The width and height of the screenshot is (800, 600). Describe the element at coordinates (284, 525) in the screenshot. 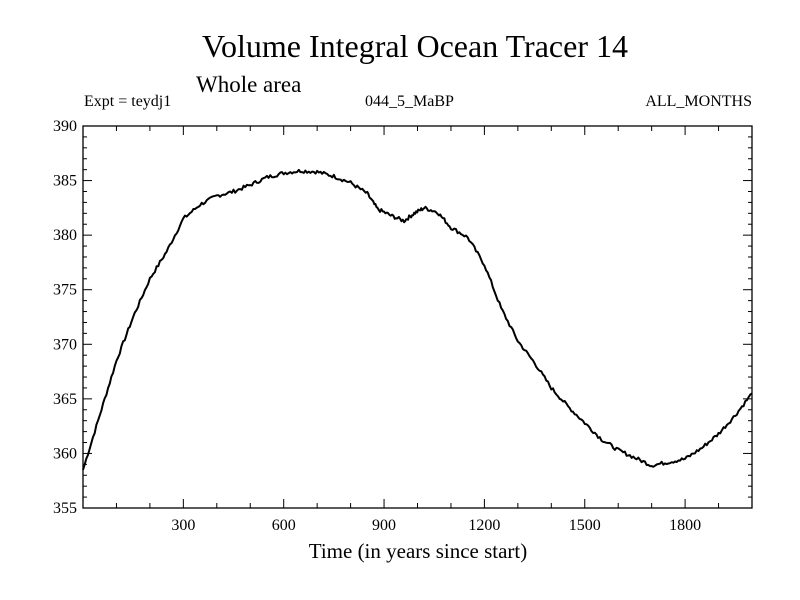

I see `x-tick-label: 600` at that location.